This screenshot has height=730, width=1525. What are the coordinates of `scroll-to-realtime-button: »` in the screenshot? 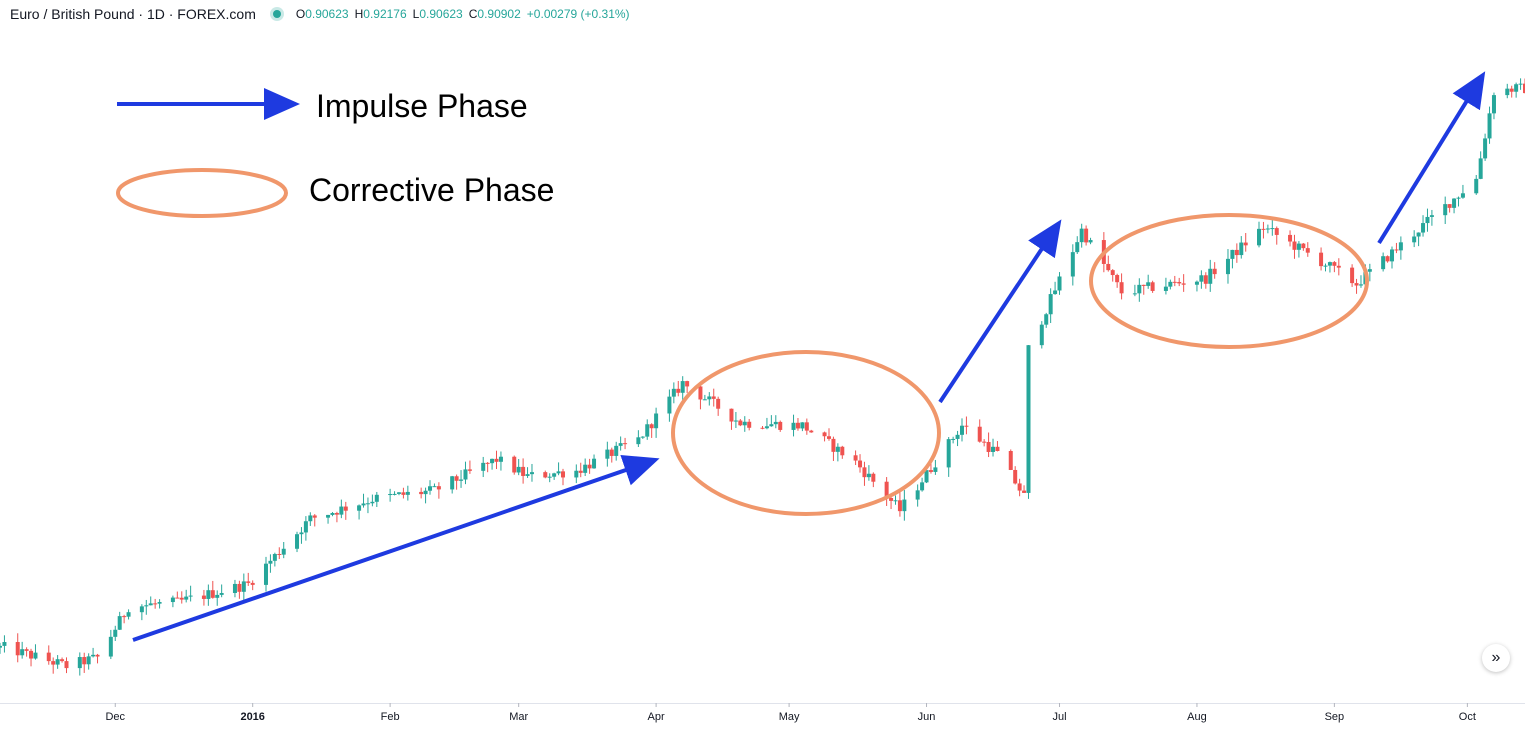 It's located at (1496, 658).